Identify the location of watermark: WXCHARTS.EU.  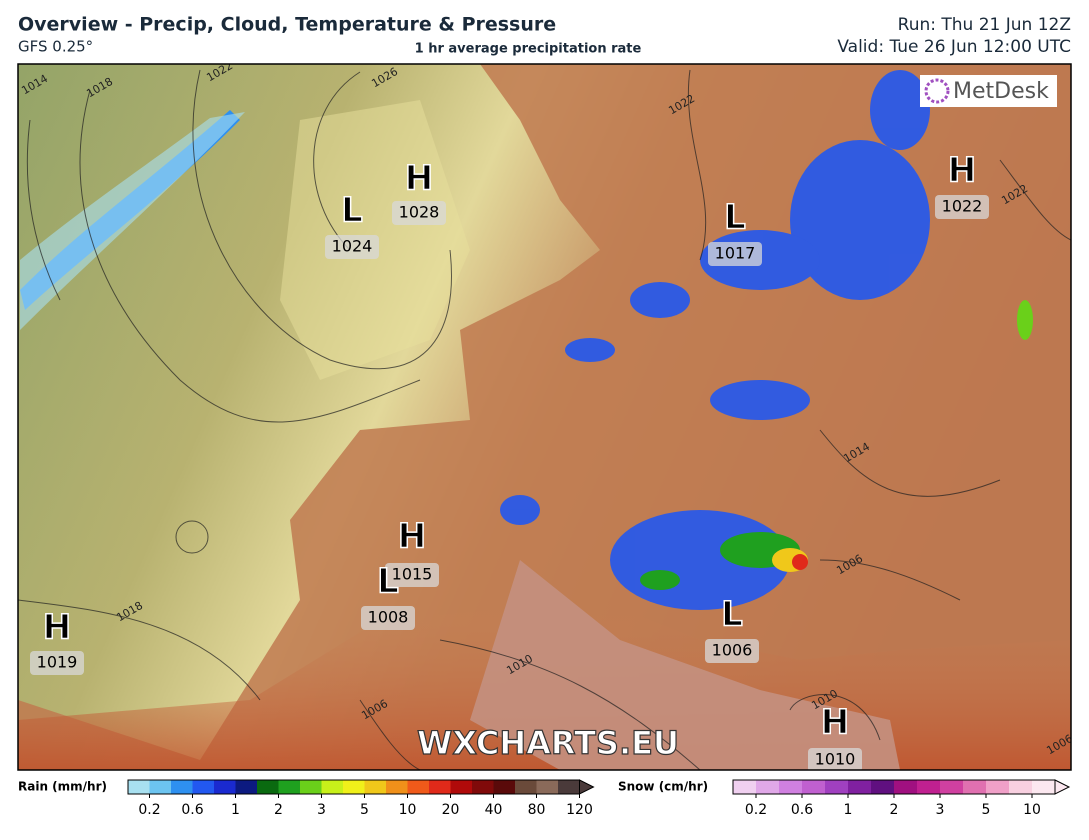
(548, 743).